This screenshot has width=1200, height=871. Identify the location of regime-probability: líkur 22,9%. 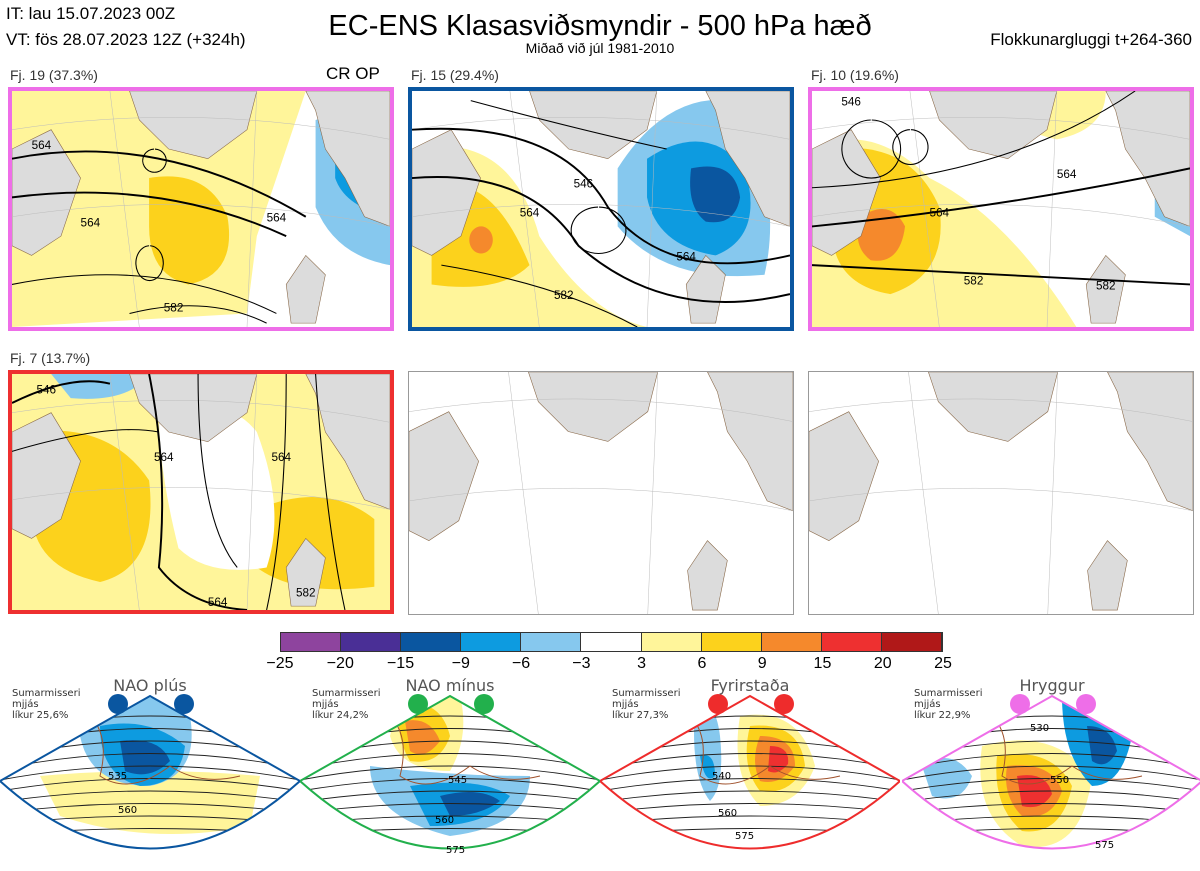
(942, 715).